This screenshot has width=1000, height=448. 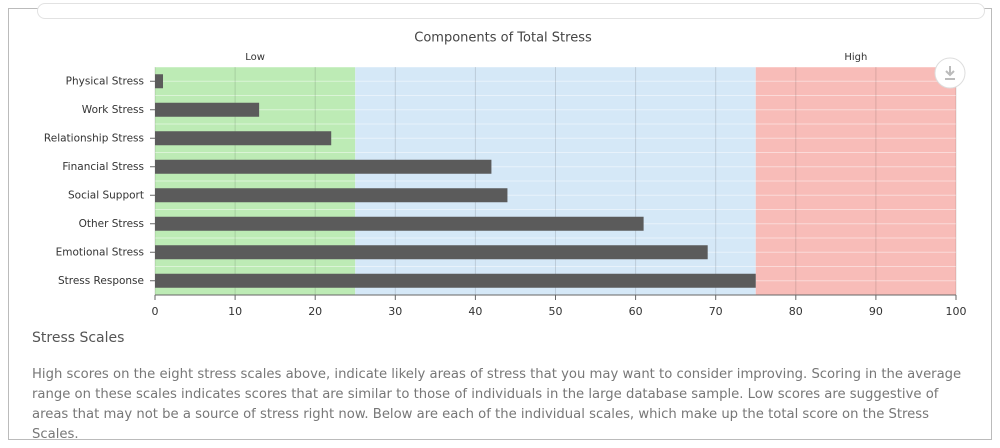 I want to click on y-tick-label: Emotional Stress, so click(x=100, y=252).